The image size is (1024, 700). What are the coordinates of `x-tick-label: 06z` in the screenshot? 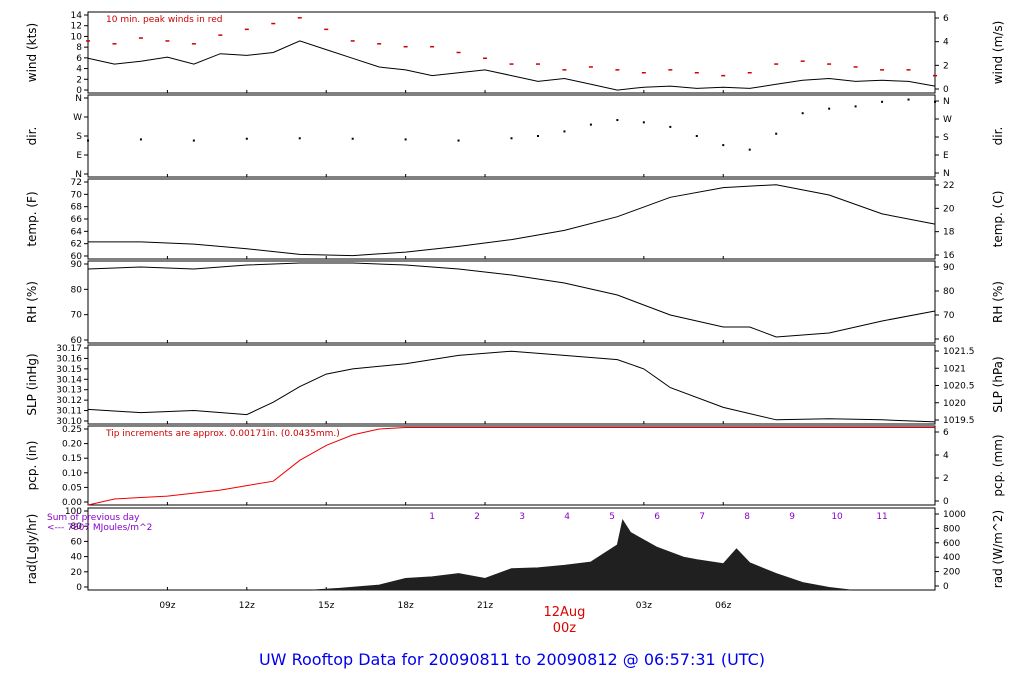 It's located at (723, 606).